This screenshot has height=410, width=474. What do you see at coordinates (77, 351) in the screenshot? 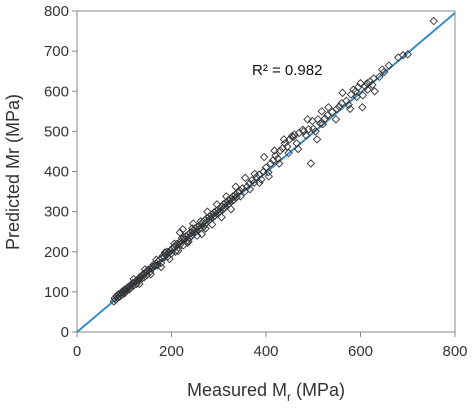
I see `x-tick-label: 0` at bounding box center [77, 351].